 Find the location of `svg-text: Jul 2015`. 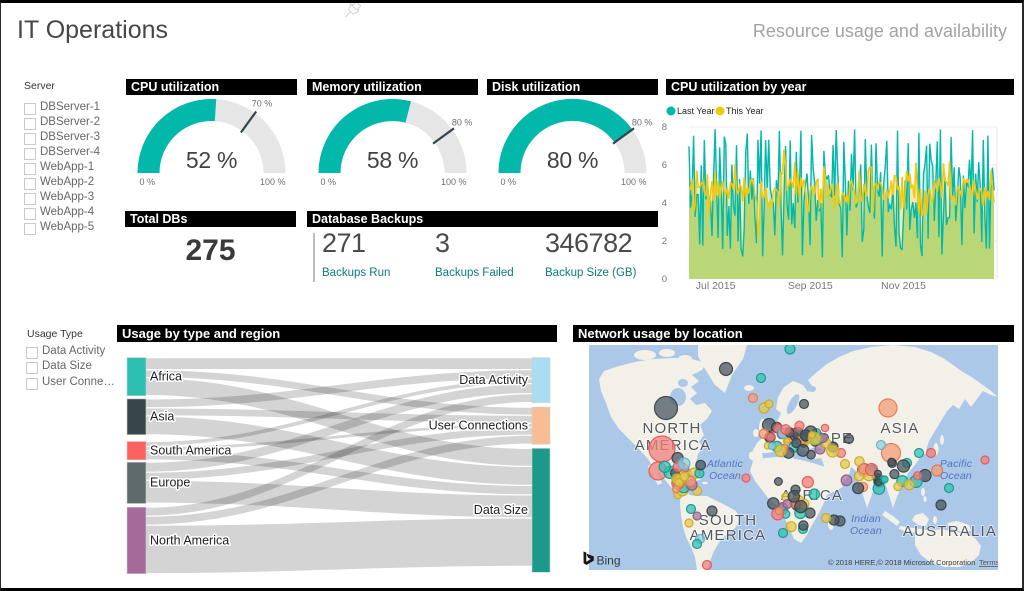

svg-text: Jul 2015 is located at coordinates (716, 286).